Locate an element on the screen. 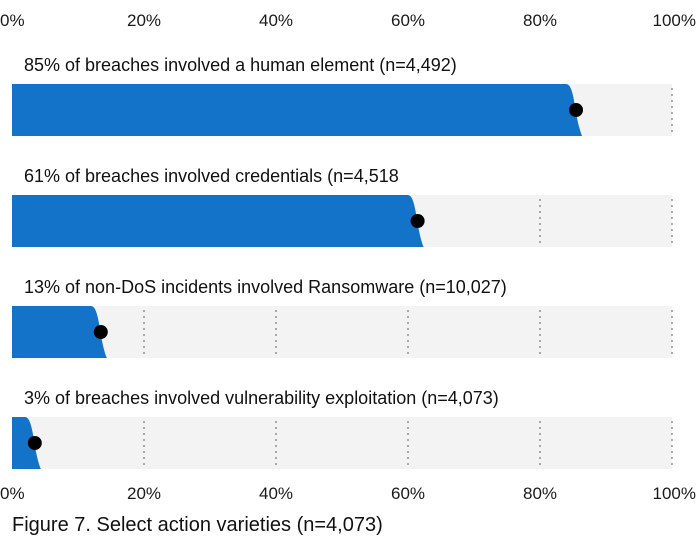 The image size is (696, 551). x-axis-top: 0% 20% 40% 60% 80% 100% is located at coordinates (348, 20).